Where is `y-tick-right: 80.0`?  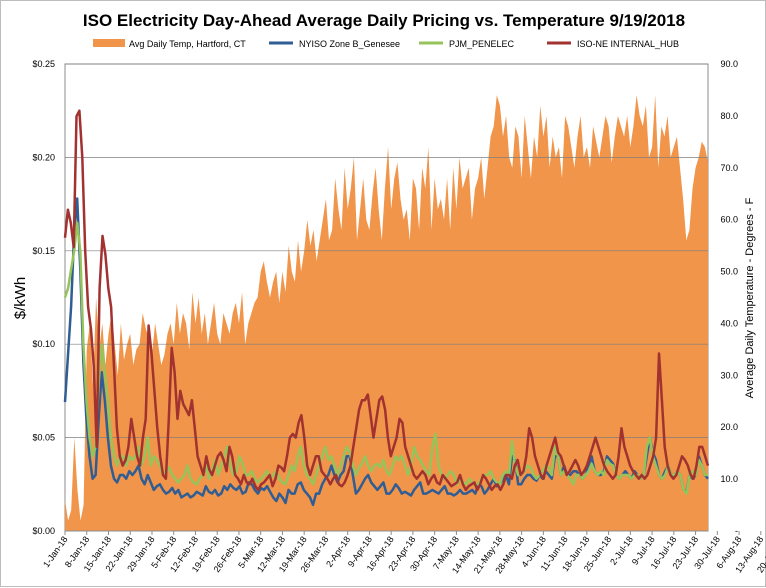
y-tick-right: 80.0 is located at coordinates (729, 116).